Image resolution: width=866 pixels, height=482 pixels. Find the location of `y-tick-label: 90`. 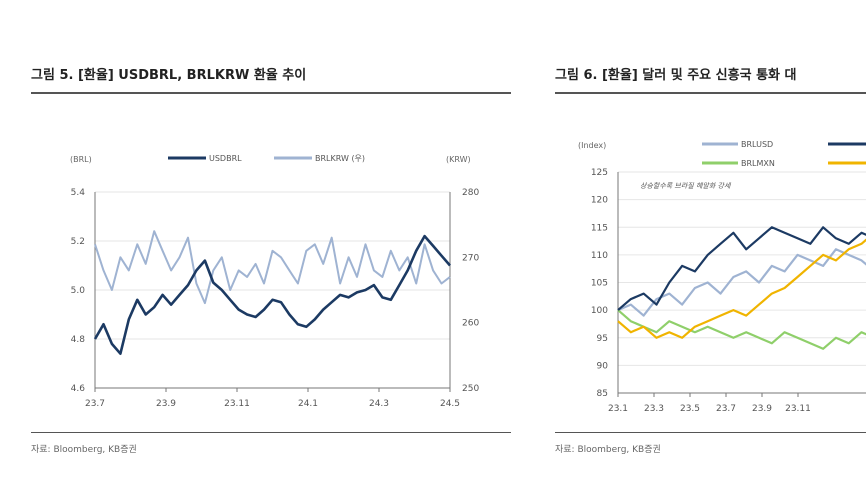

y-tick-label: 90 is located at coordinates (603, 366).